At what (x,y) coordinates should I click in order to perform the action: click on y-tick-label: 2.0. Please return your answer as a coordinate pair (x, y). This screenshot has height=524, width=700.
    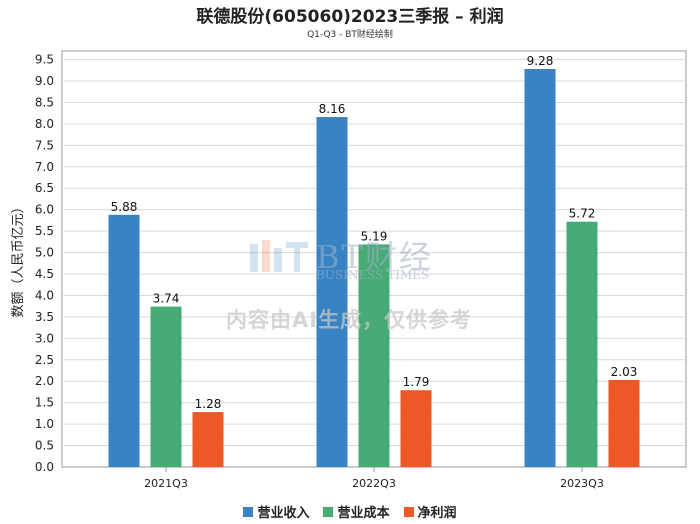
    Looking at the image, I should click on (44, 381).